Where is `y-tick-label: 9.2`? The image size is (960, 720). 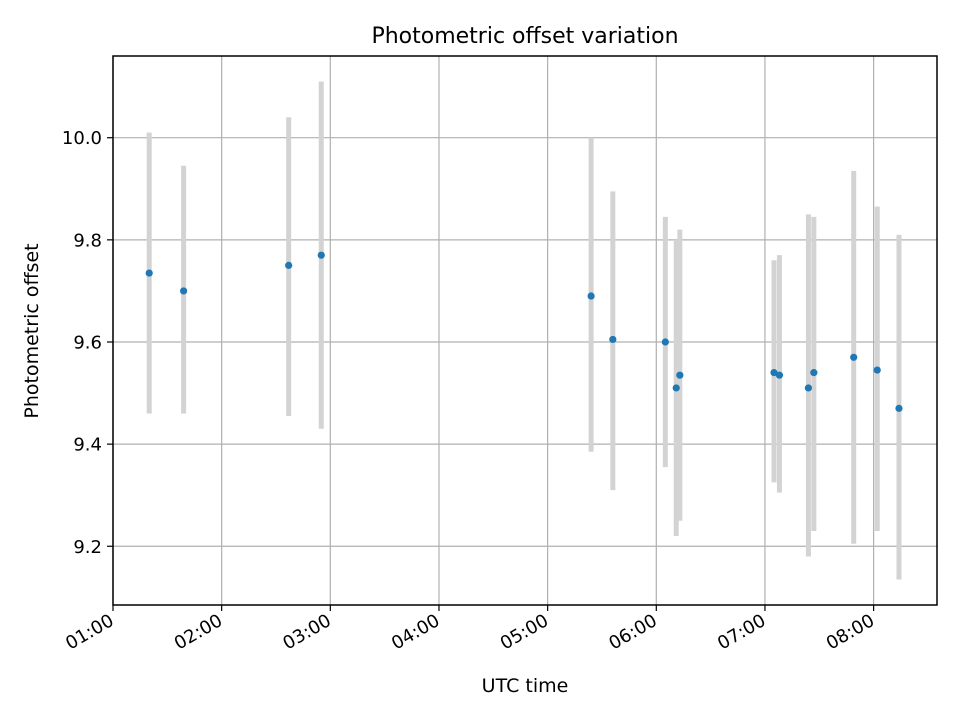
y-tick-label: 9.2 is located at coordinates (87, 547).